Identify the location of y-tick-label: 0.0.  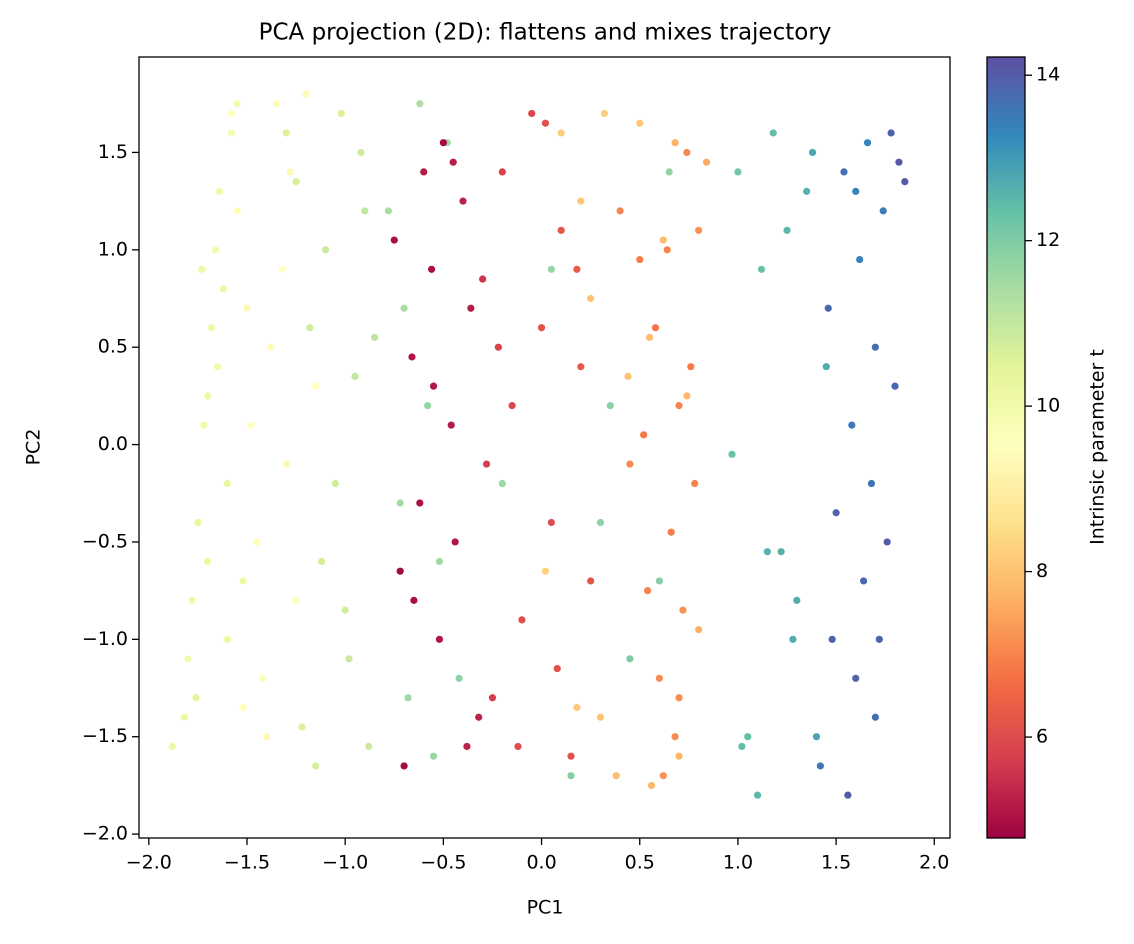
(113, 444).